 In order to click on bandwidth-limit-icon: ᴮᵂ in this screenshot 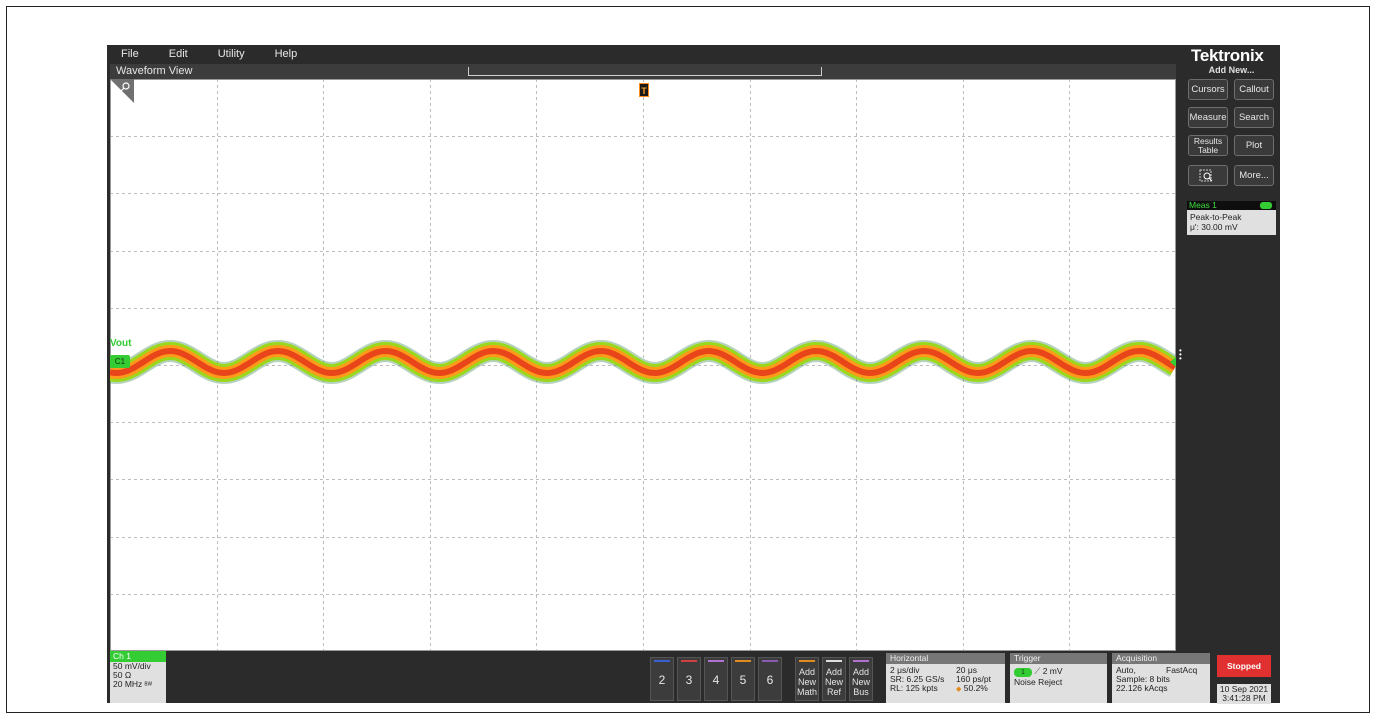, I will do `click(148, 685)`.